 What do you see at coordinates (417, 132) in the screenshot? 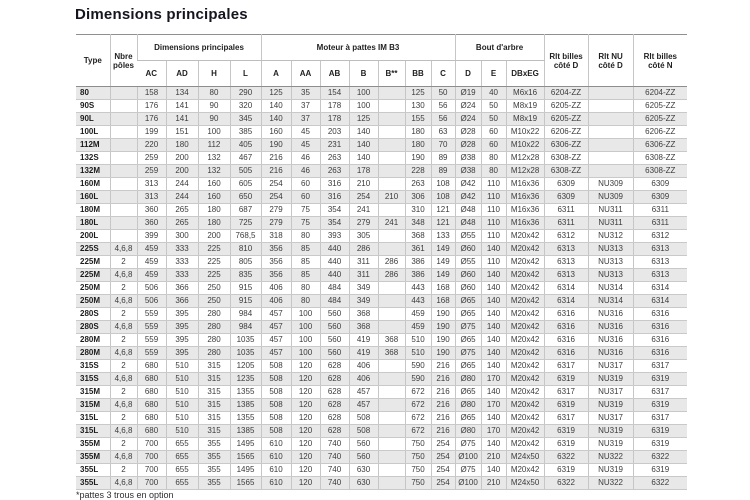
I see `data-cell: 180` at bounding box center [417, 132].